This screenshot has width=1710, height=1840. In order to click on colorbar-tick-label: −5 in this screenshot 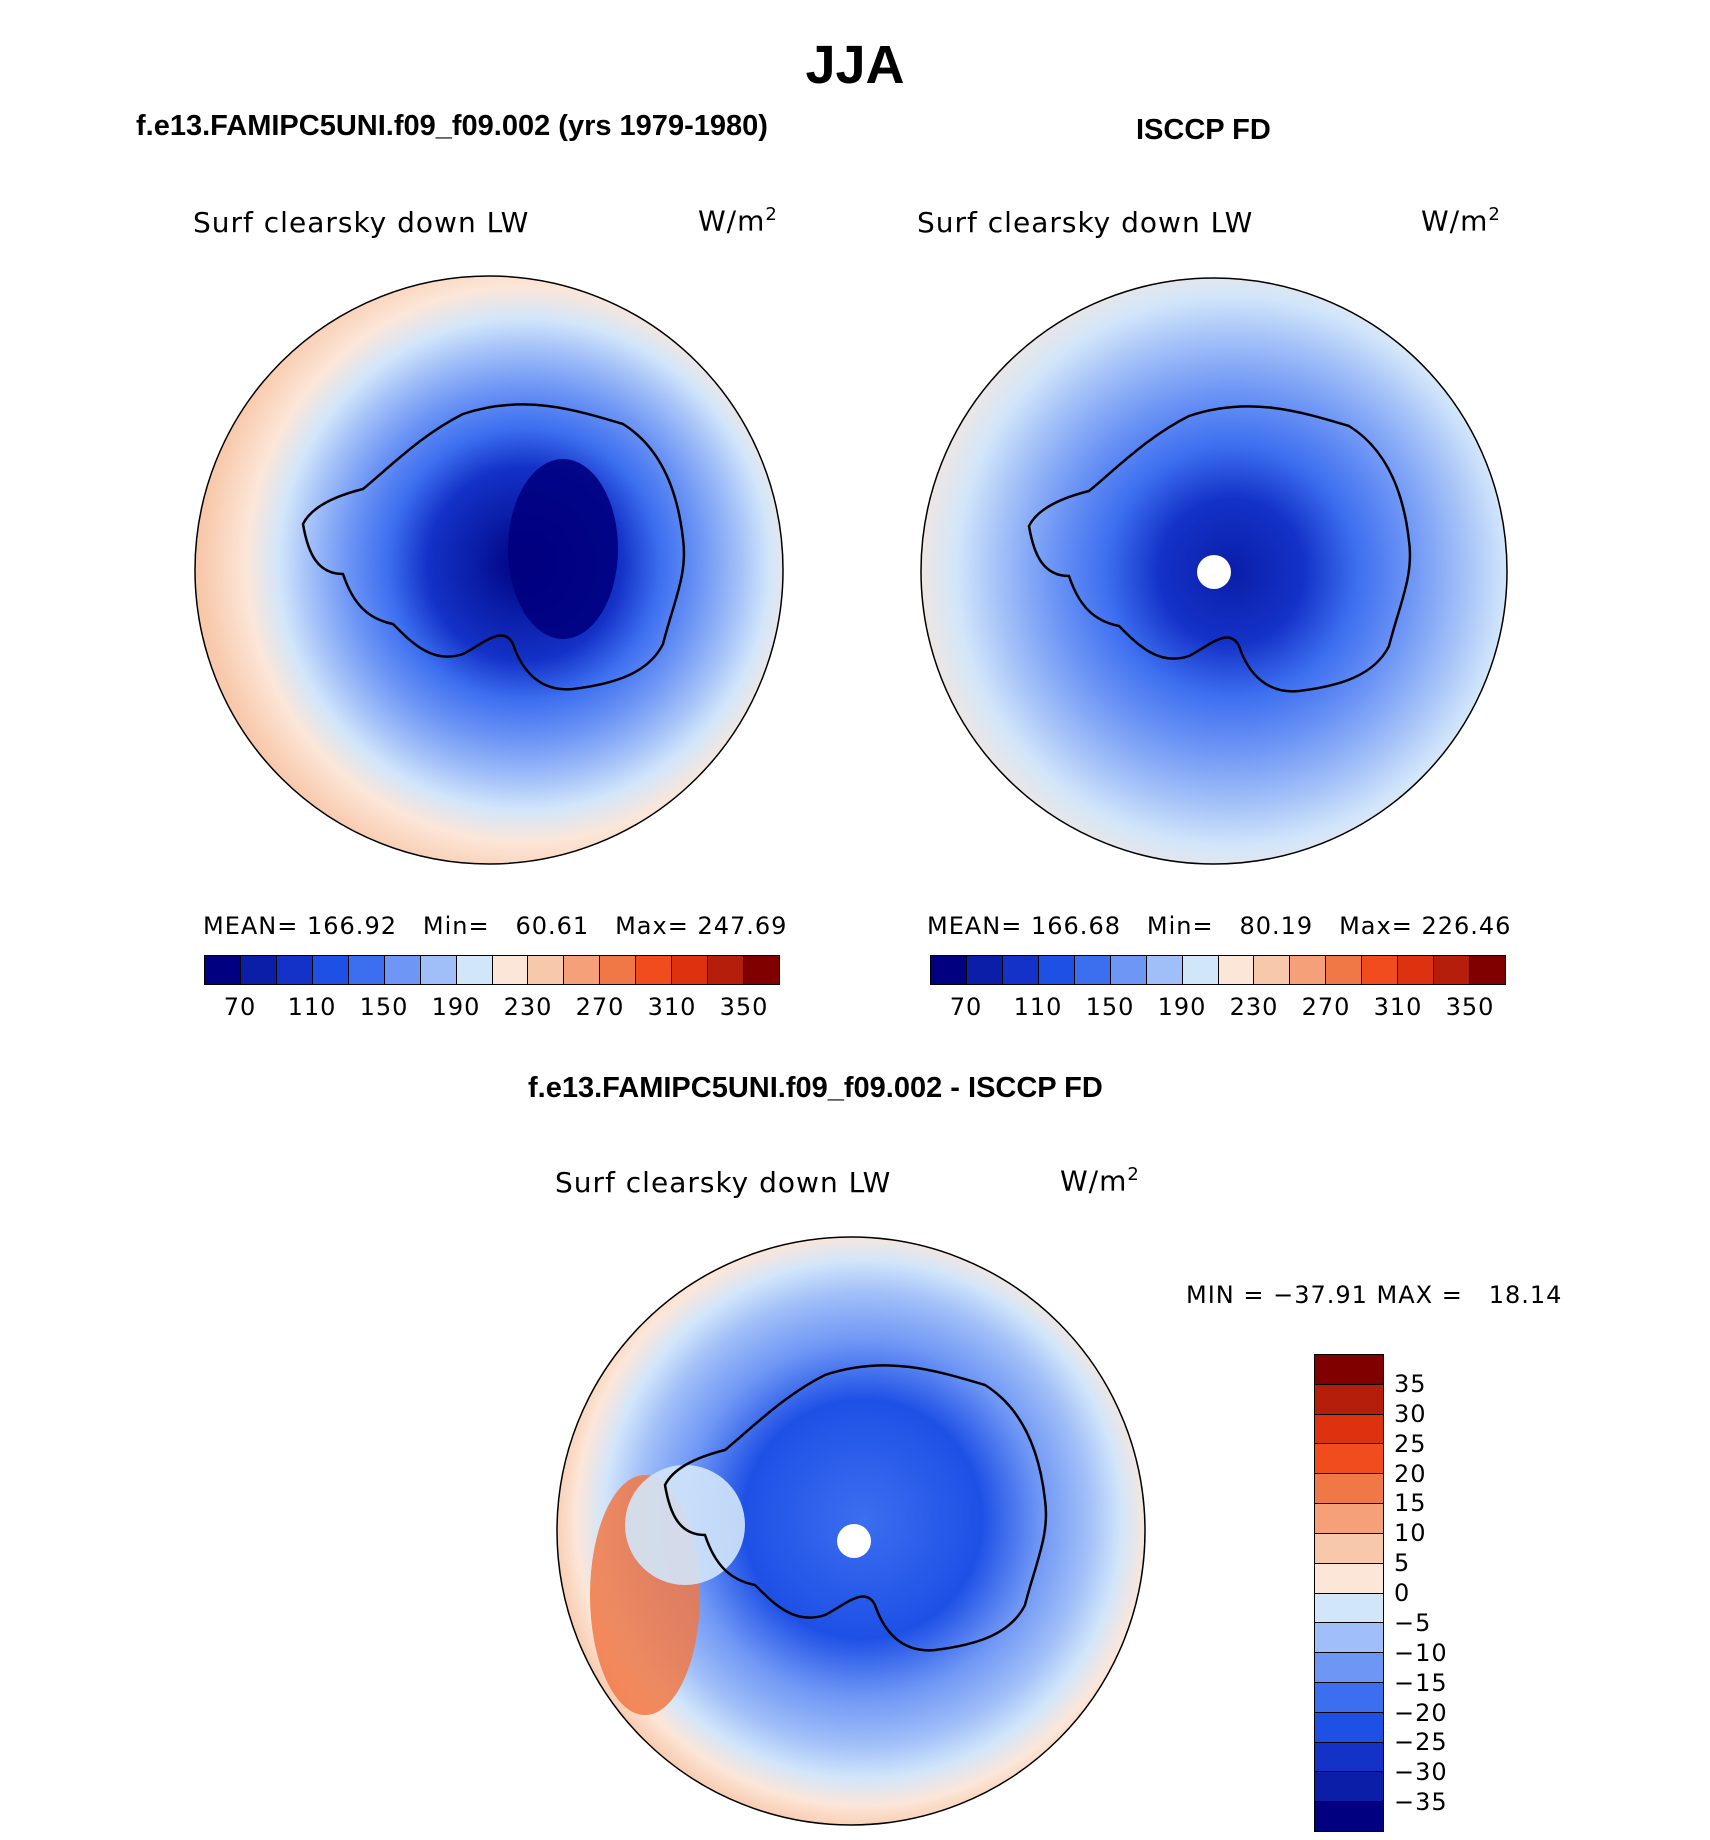, I will do `click(1413, 1622)`.